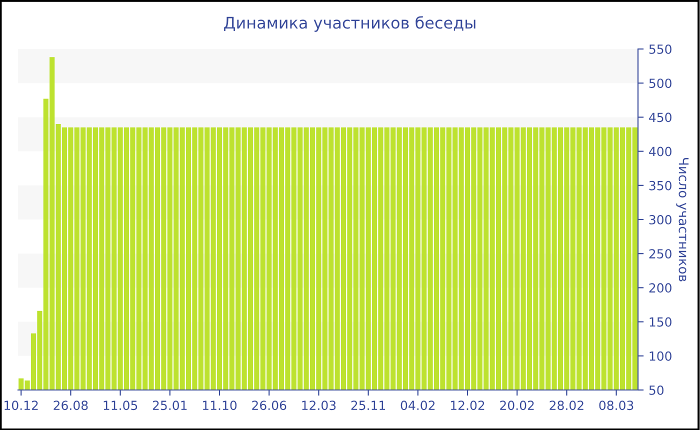  I want to click on x-tick-label: 10.12, so click(21, 405).